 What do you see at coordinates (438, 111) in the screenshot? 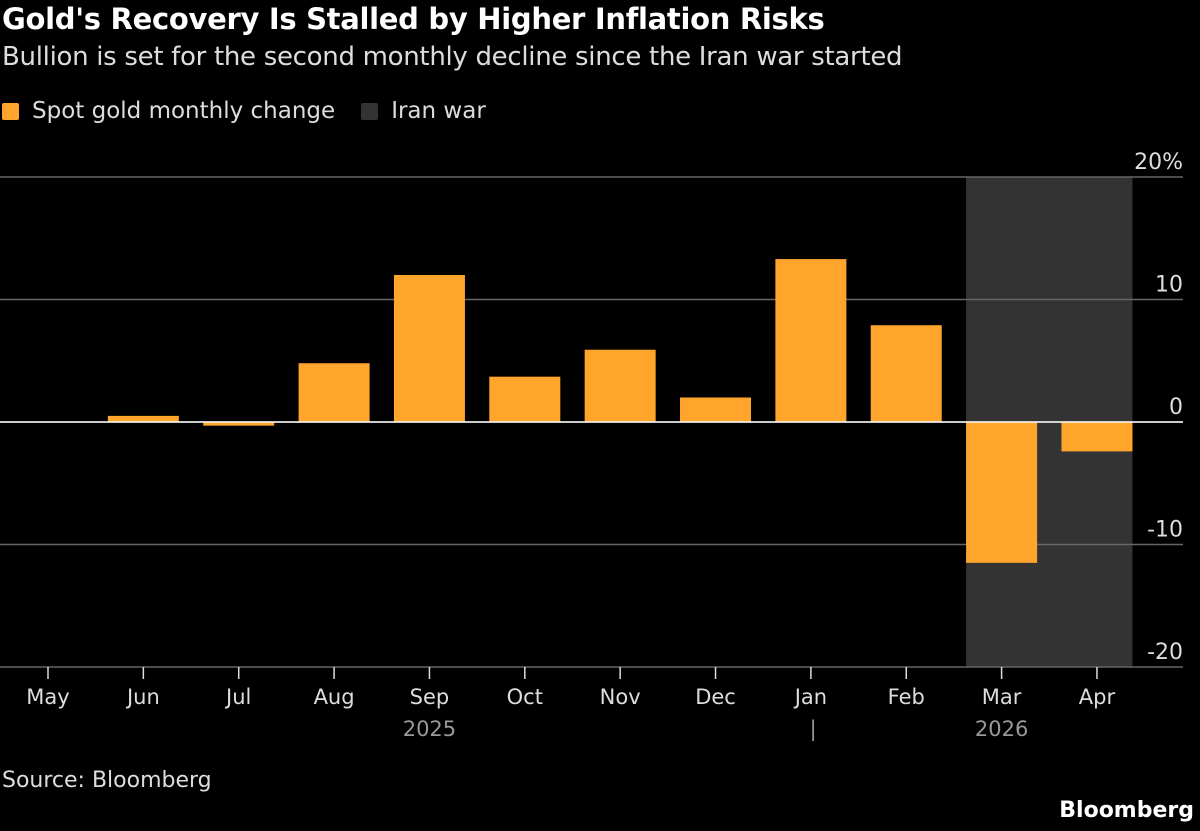
I see `legend-label-iran-war: Iran war` at bounding box center [438, 111].